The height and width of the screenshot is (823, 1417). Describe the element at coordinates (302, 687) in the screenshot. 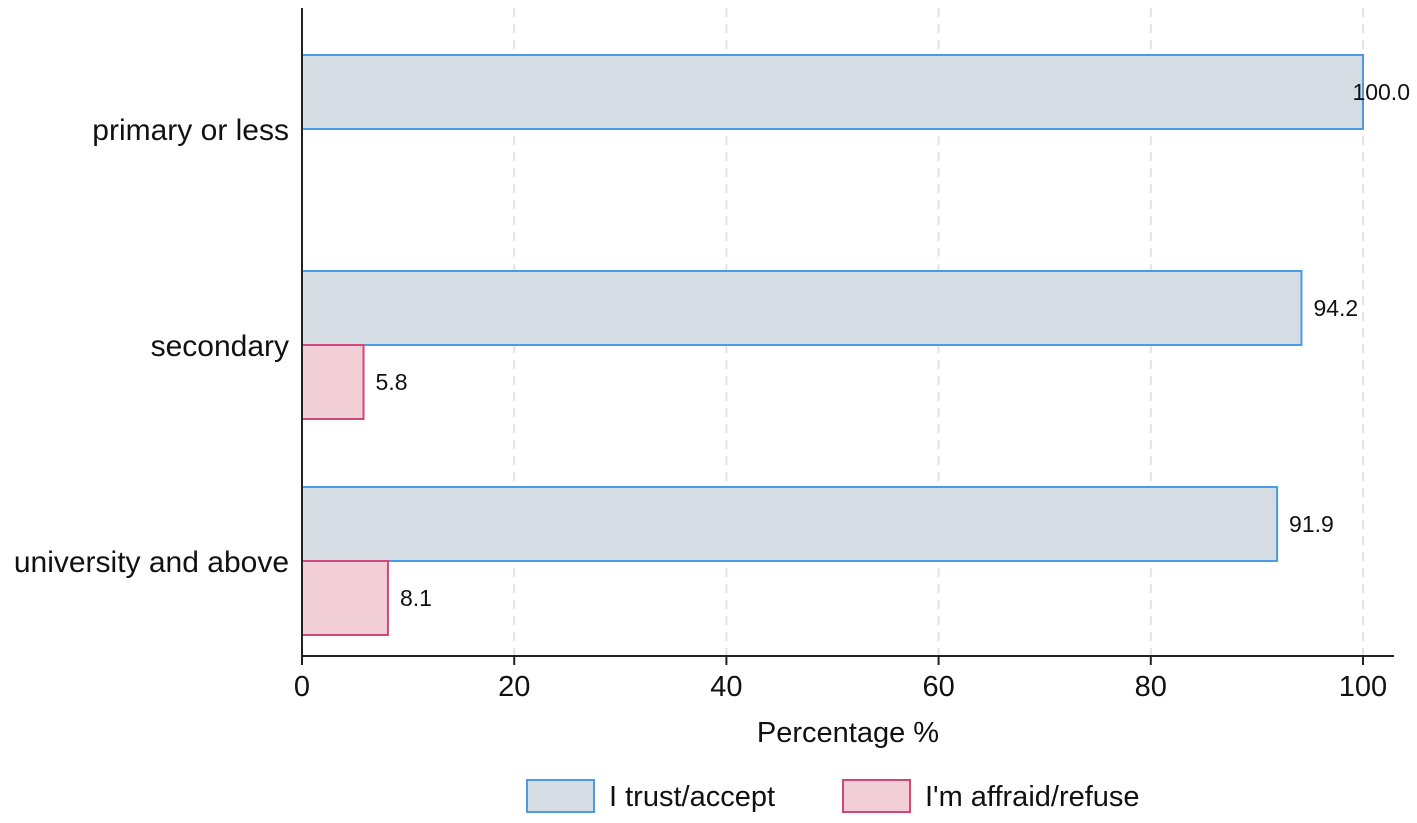

I see `x-tick-label: 0` at that location.